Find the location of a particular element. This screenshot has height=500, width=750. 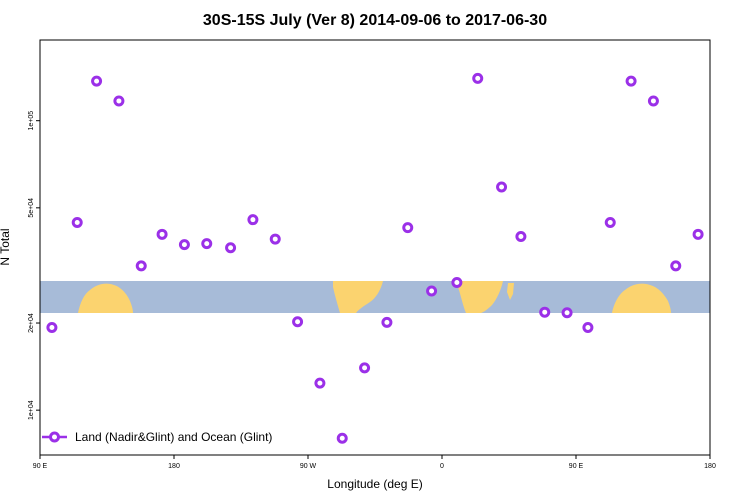

map-band is located at coordinates (375, 297).